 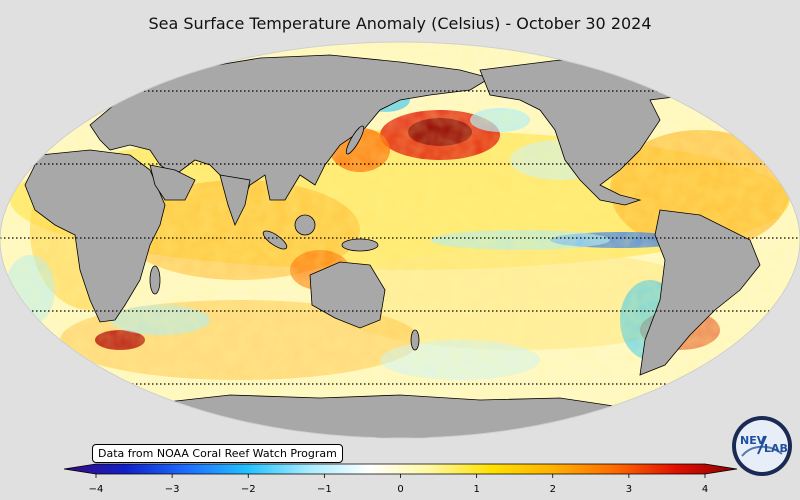 I want to click on south-america-landmass, so click(x=700, y=292).